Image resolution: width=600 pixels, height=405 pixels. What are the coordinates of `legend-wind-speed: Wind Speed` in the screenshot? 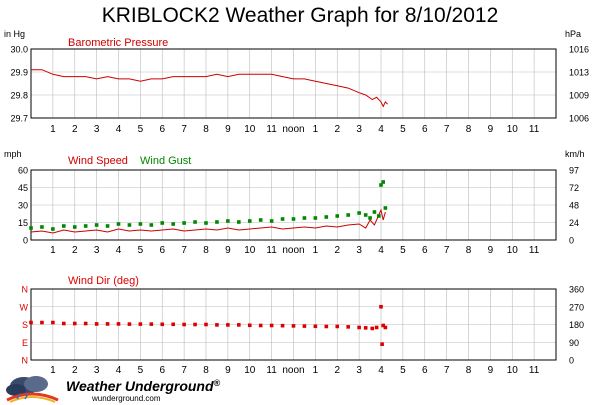 It's located at (98, 161).